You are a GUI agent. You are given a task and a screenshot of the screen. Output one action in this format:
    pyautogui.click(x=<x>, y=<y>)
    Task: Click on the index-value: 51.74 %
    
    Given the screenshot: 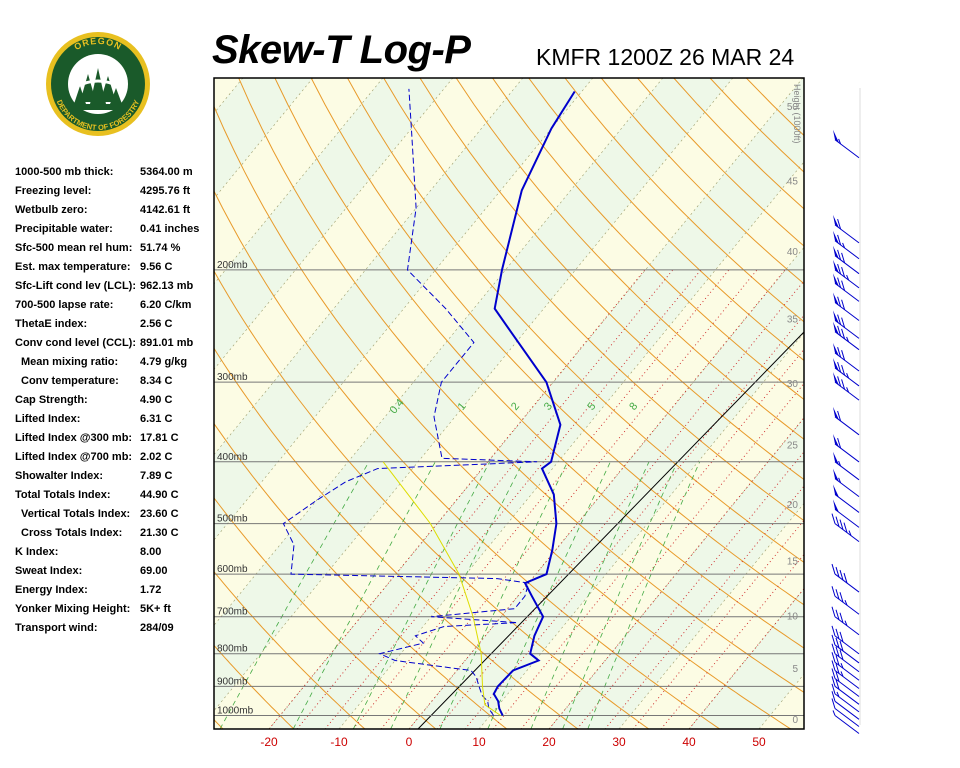 What is the action you would take?
    pyautogui.click(x=160, y=248)
    